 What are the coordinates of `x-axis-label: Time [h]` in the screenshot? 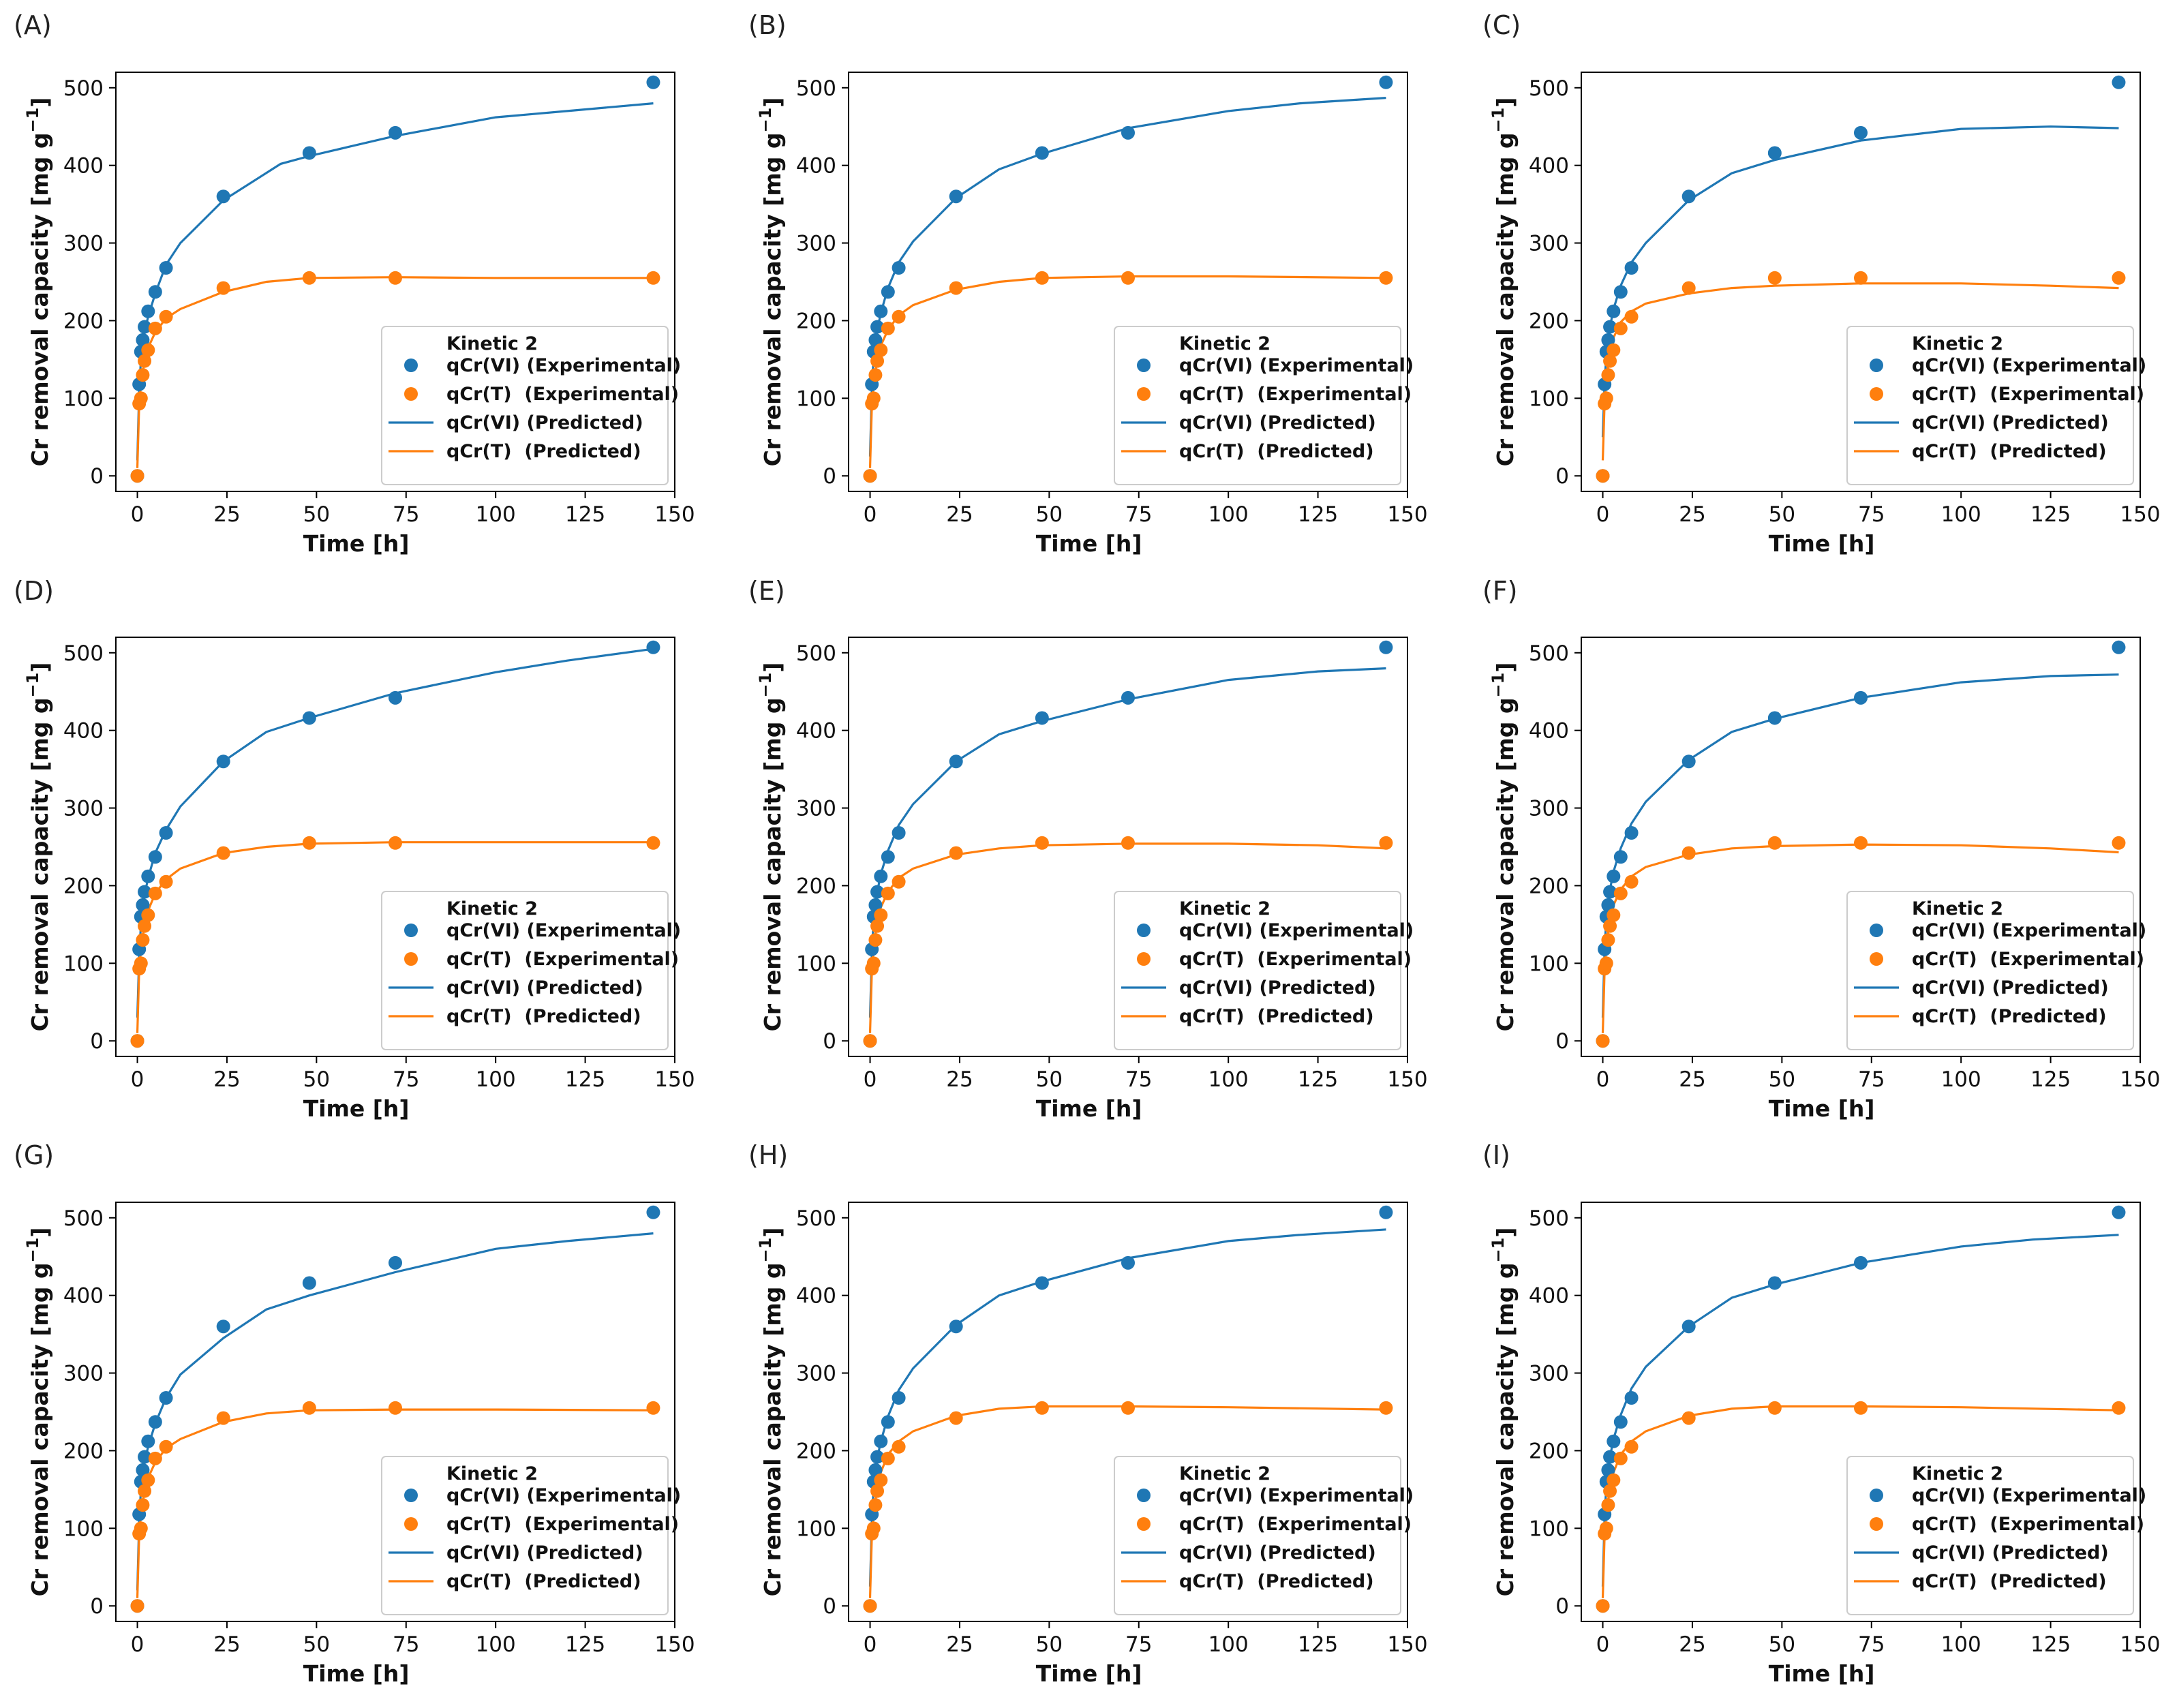 It's located at (357, 543).